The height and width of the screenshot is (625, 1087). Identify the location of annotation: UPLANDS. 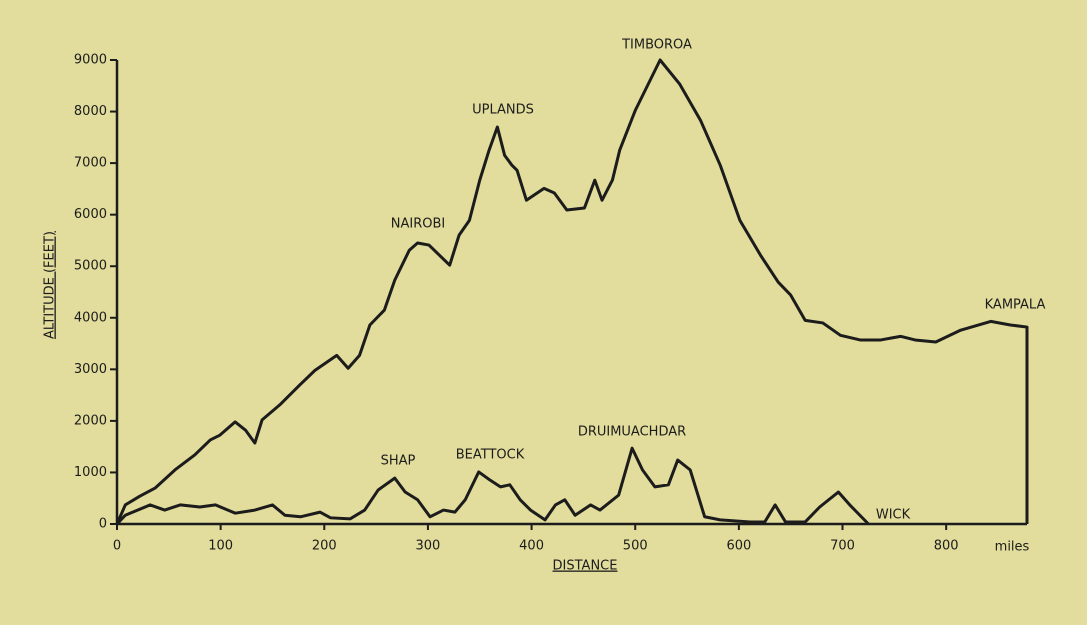
(503, 110).